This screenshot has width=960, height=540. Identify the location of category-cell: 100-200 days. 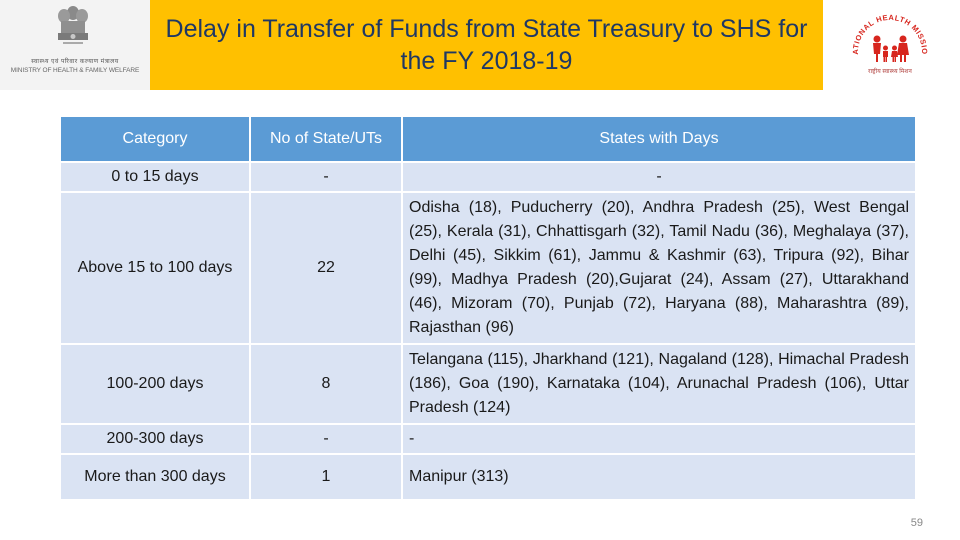
(155, 384).